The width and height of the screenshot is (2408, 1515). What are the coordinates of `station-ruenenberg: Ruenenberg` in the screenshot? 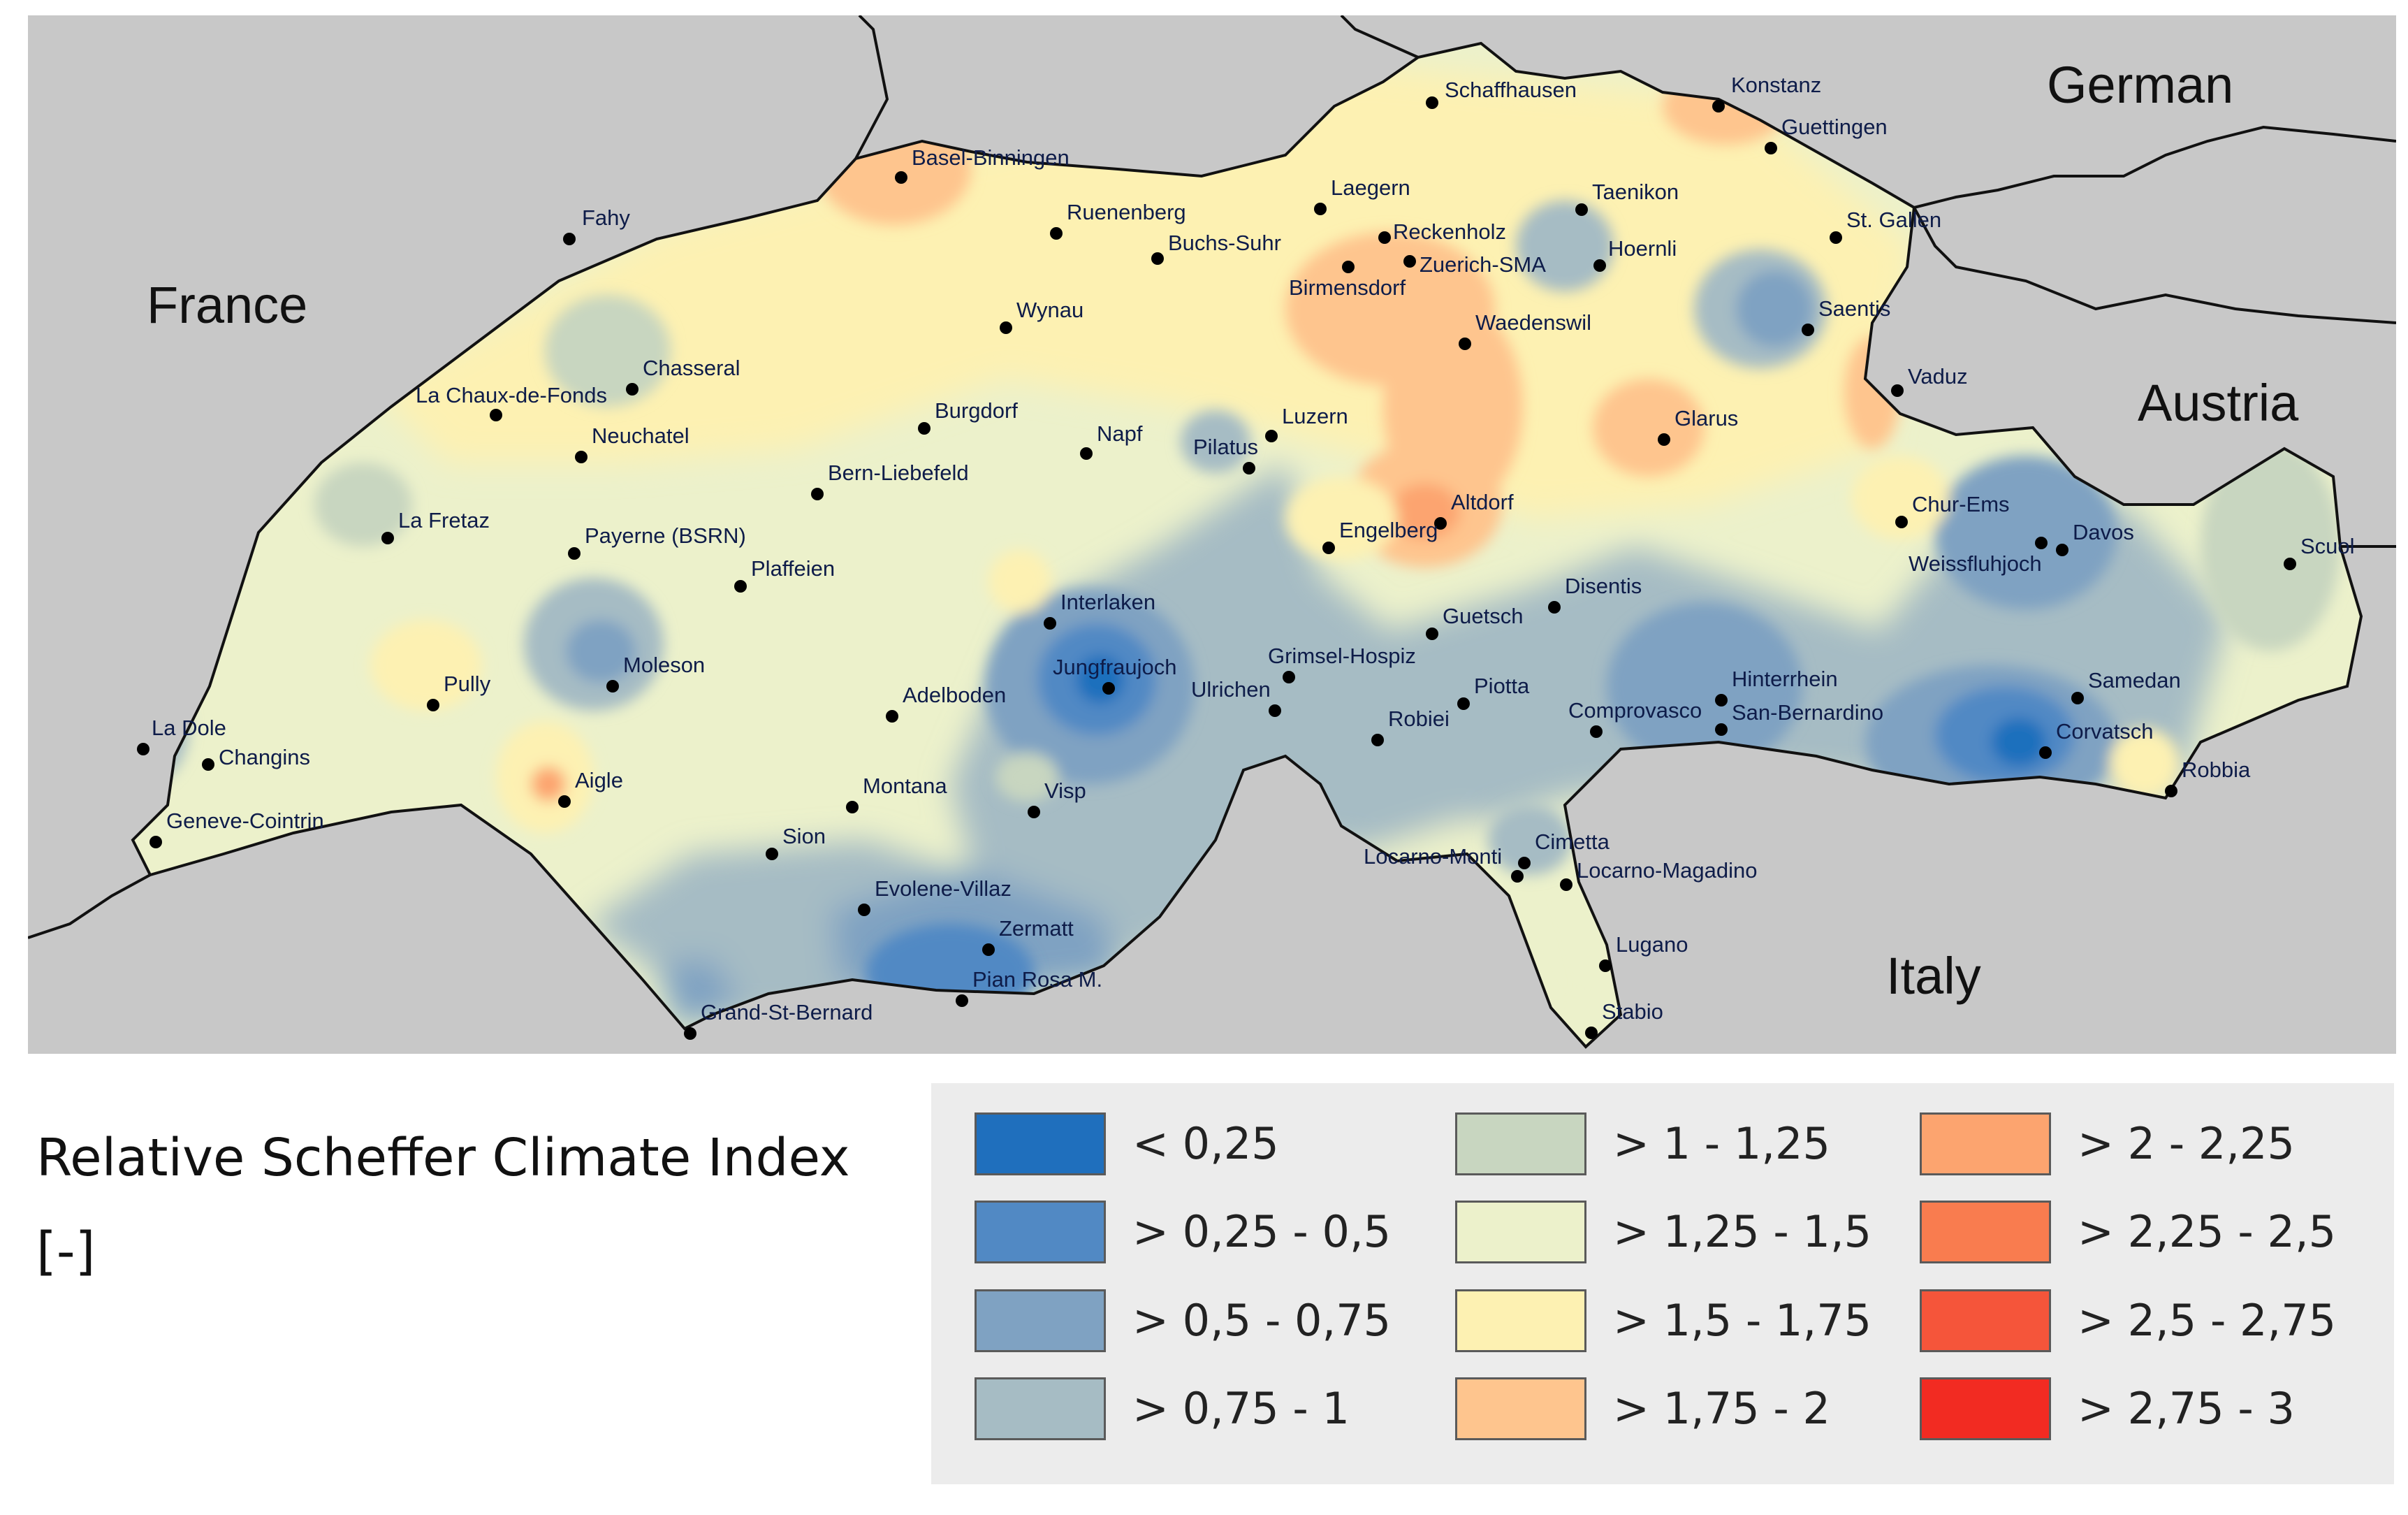 It's located at (1118, 220).